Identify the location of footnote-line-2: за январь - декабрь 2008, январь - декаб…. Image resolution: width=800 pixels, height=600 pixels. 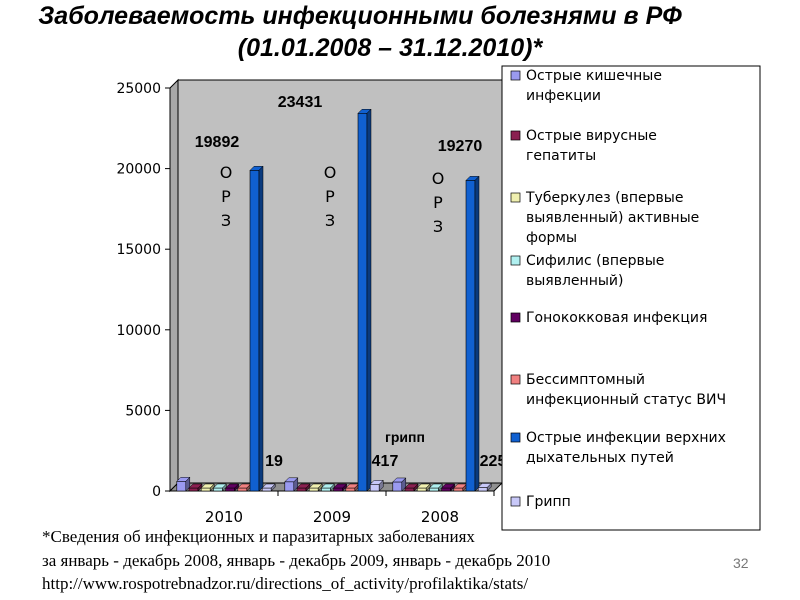
(296, 560).